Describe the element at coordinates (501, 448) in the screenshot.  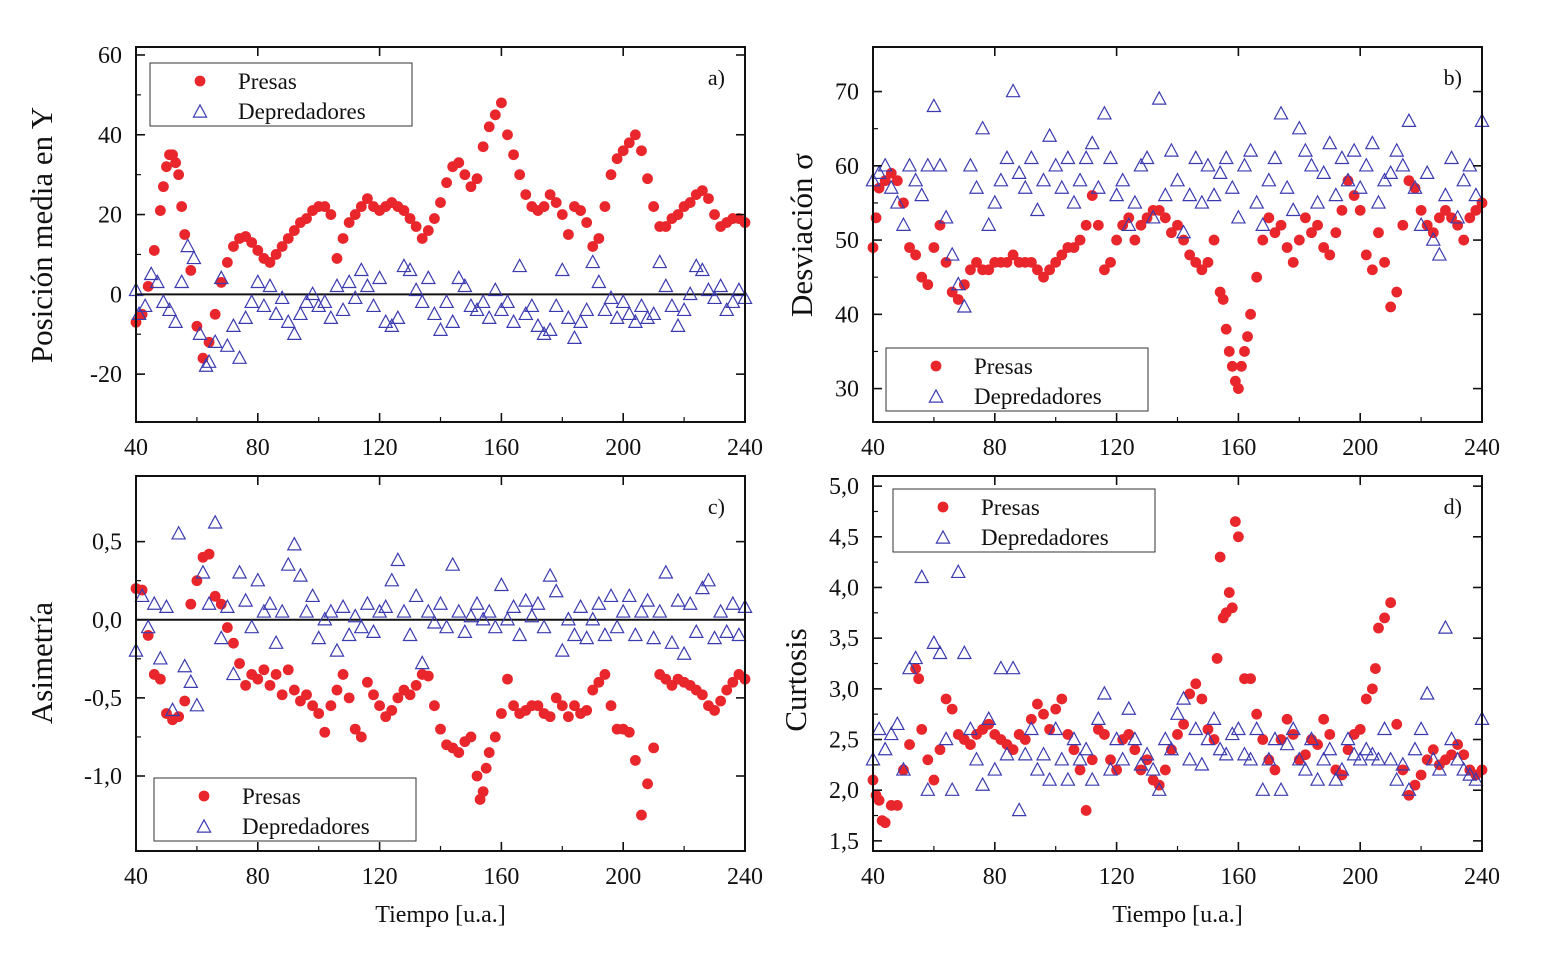
I see `x-tick-label: 160` at that location.